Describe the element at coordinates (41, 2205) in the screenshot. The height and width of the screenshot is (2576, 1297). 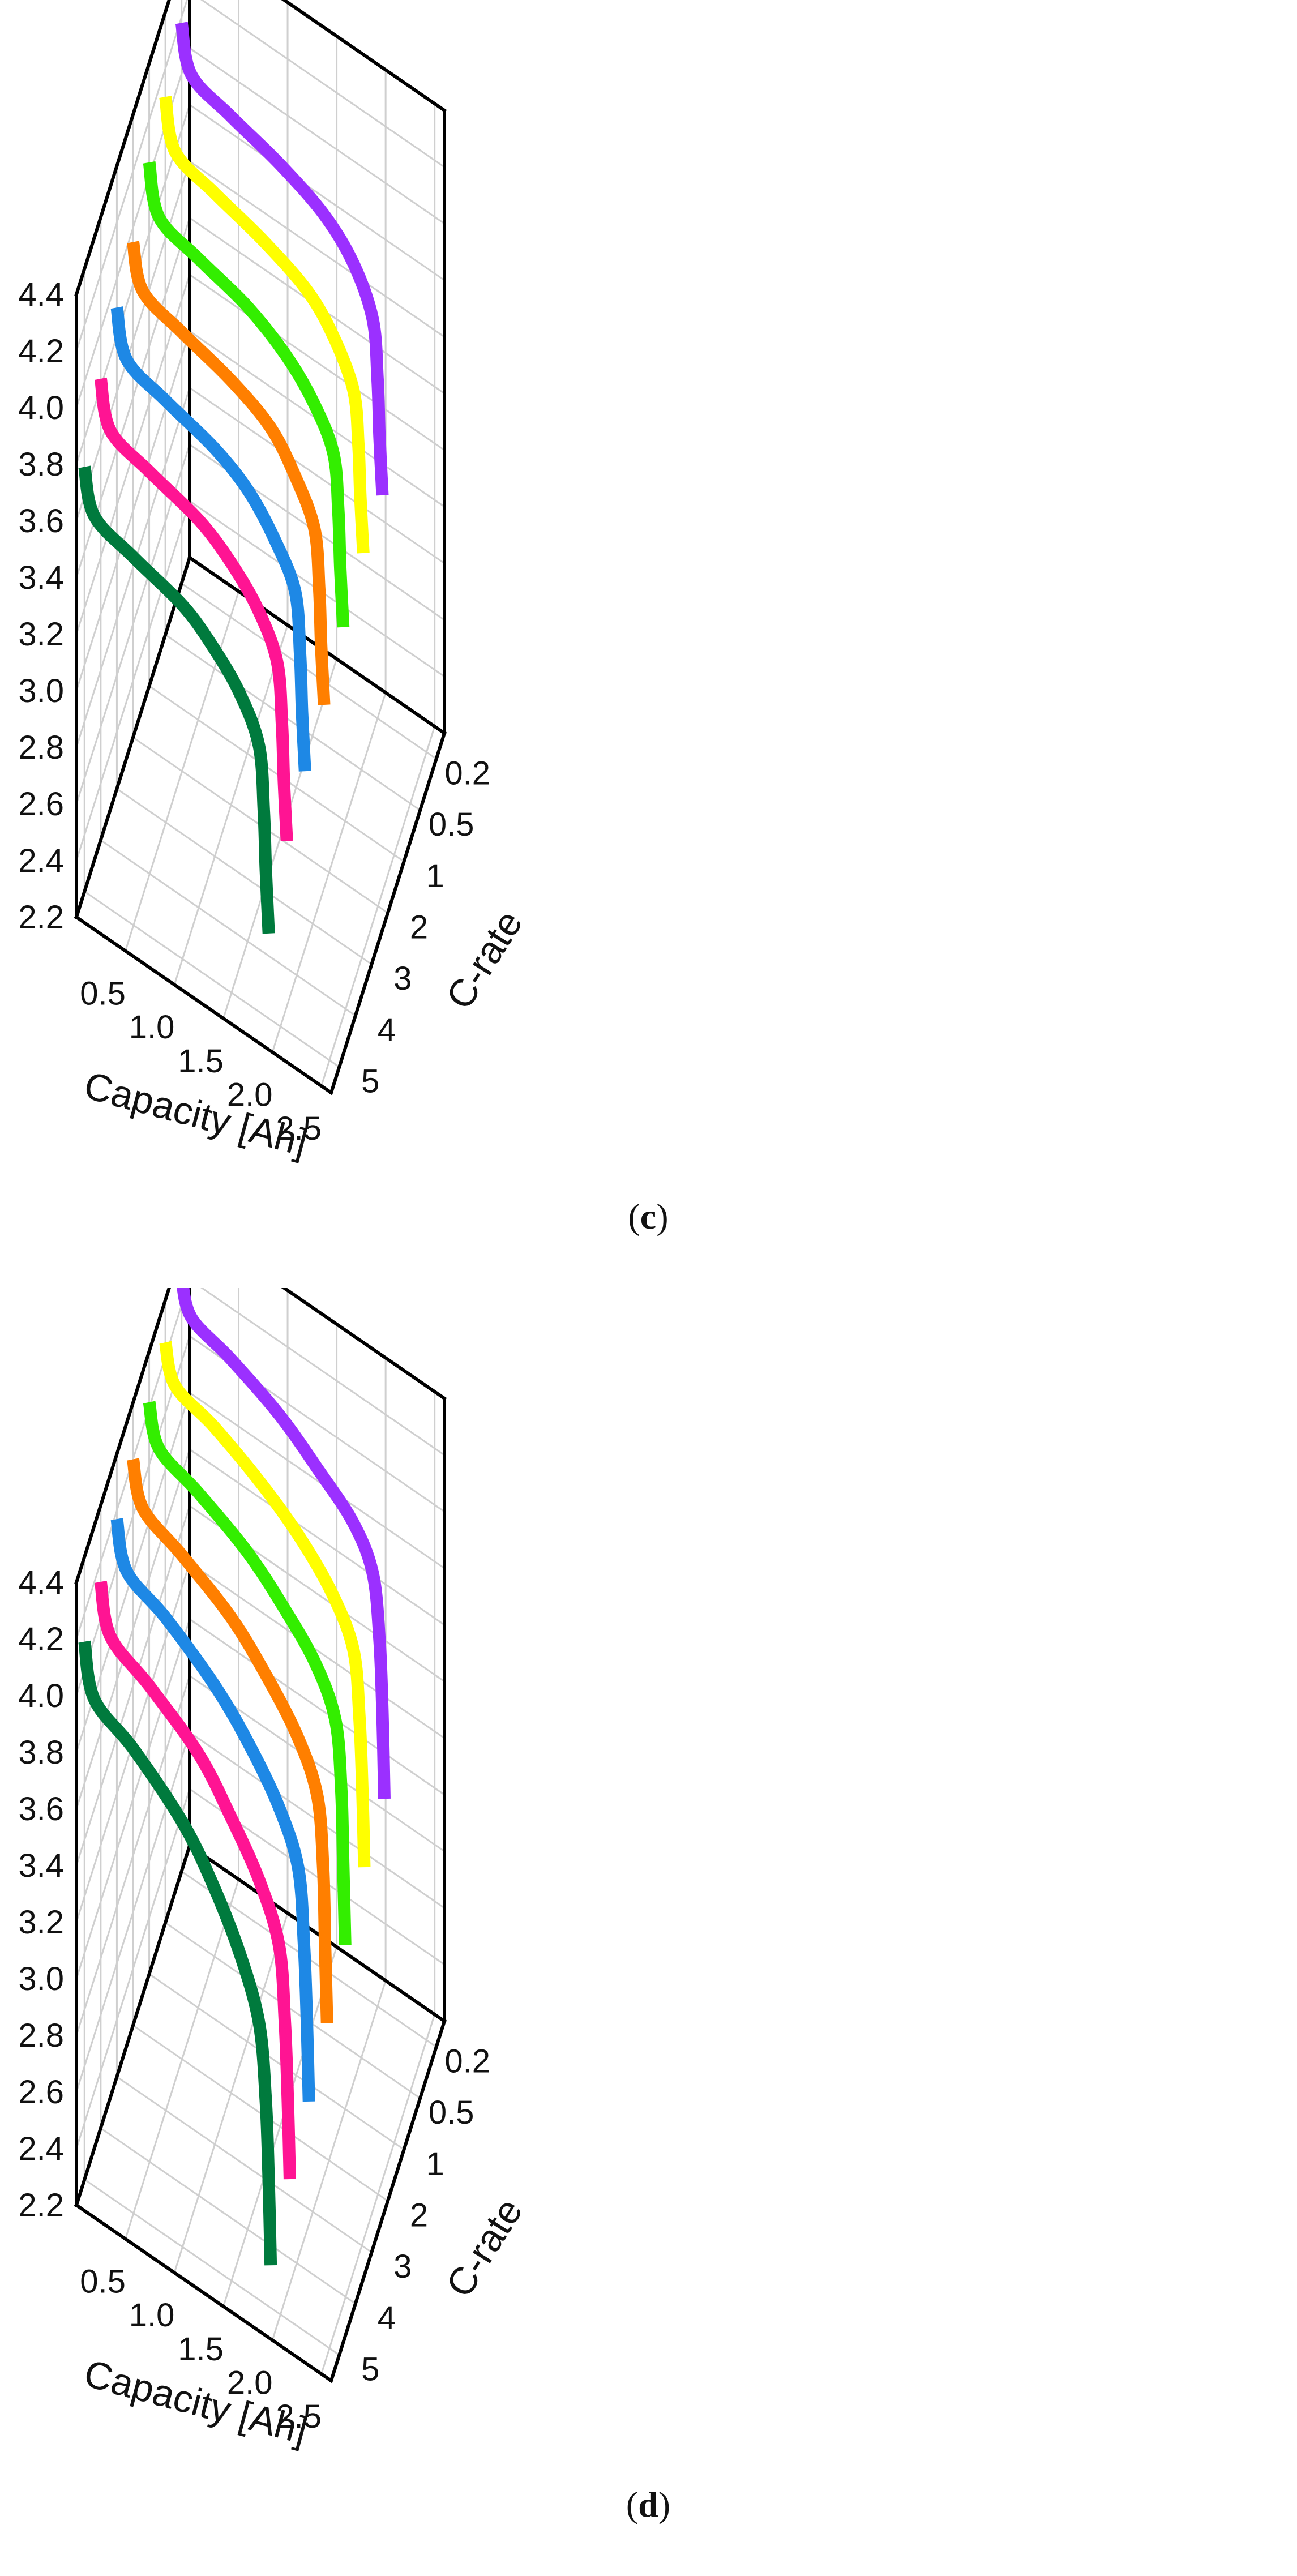
I see `y-tick-label: 2.2` at that location.